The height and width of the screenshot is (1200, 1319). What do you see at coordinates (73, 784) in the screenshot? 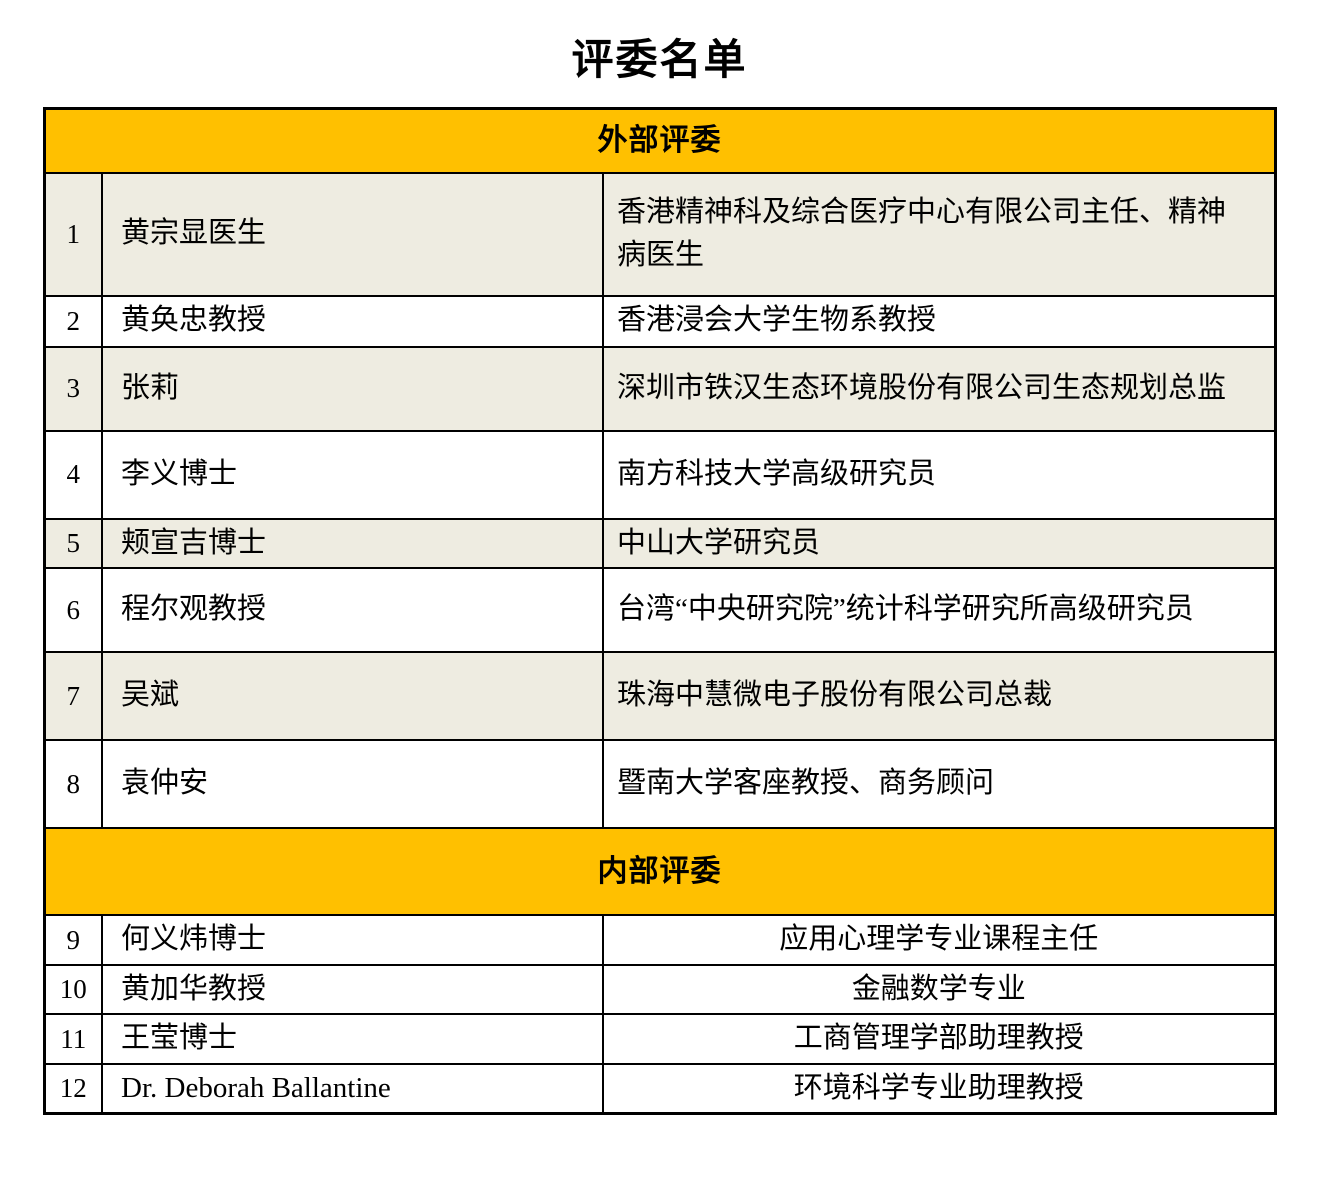
I see `row-number-cell: 8` at bounding box center [73, 784].